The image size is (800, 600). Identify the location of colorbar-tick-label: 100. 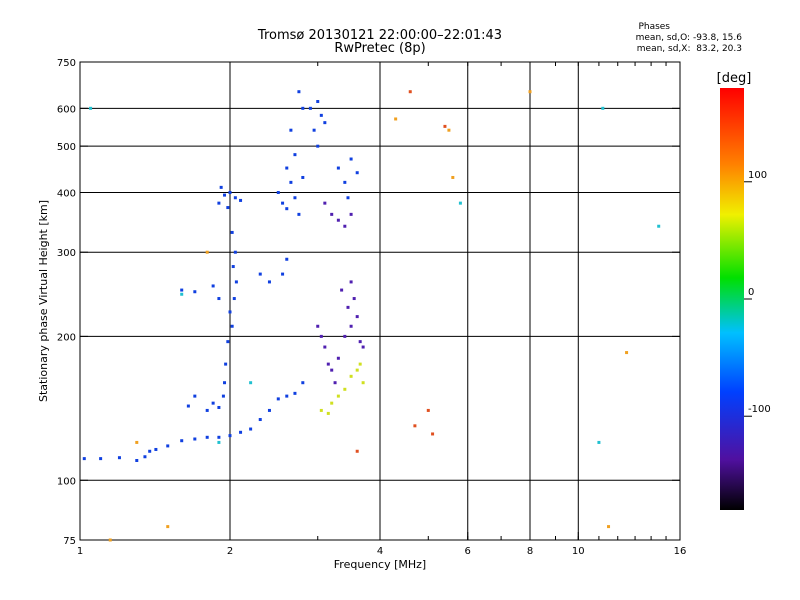
(757, 175).